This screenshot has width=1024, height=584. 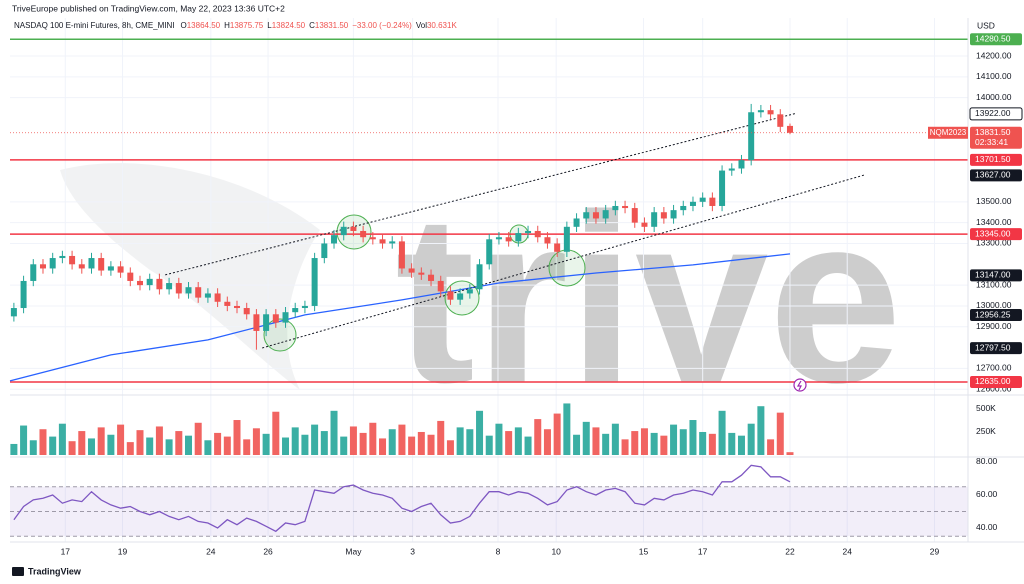 What do you see at coordinates (556, 551) in the screenshot?
I see `x-tick-label: 10` at bounding box center [556, 551].